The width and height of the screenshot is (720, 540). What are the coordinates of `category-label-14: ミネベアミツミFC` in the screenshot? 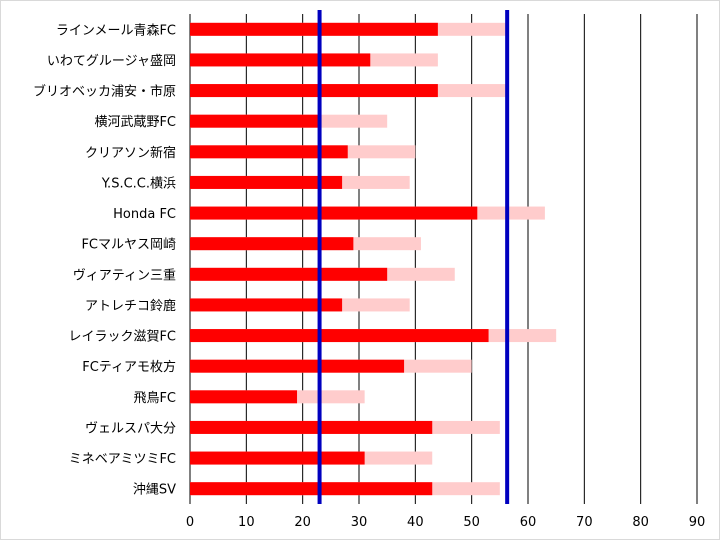 It's located at (122, 459).